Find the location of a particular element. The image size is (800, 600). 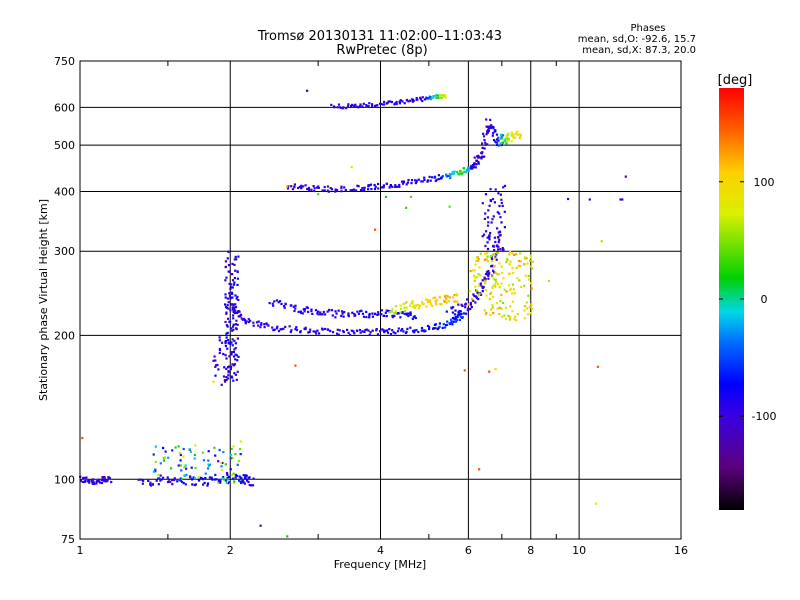

chart-title: Tromsø 20130131 11:02:00–11:03:43 is located at coordinates (379, 36).